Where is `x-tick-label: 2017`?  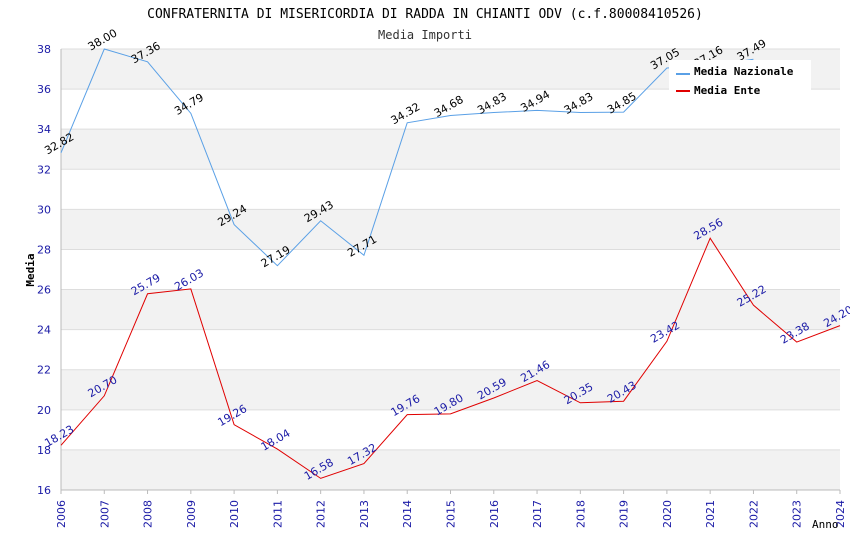
x-tick-label: 2017 is located at coordinates (537, 514).